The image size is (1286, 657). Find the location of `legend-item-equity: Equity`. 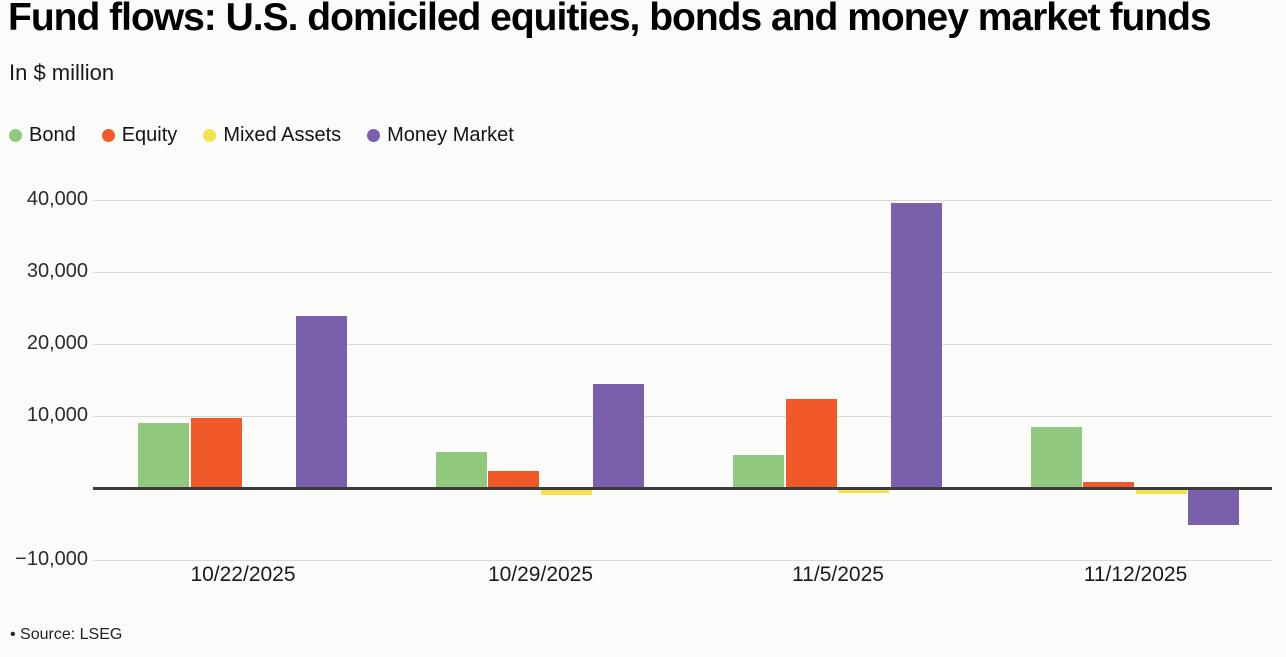

legend-item-equity: Equity is located at coordinates (139, 135).